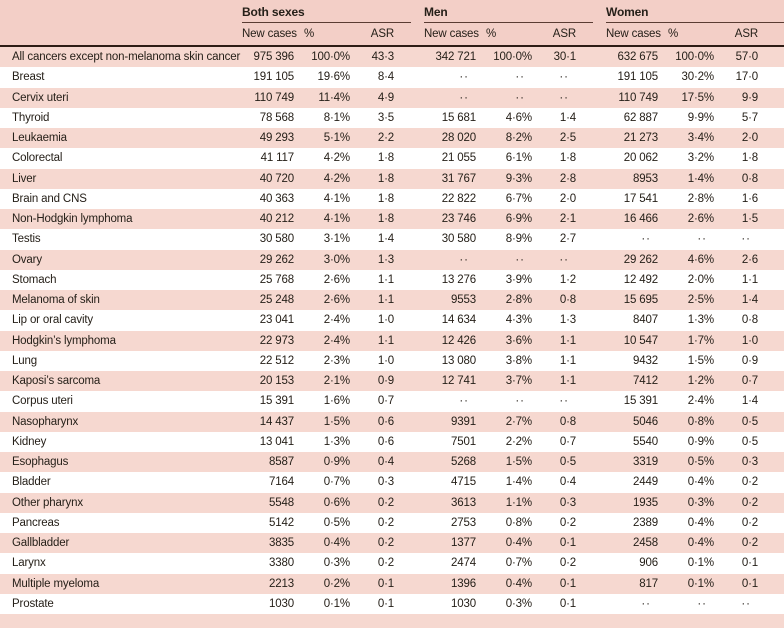  What do you see at coordinates (746, 34) in the screenshot?
I see `subheader-women-asr: ASR` at bounding box center [746, 34].